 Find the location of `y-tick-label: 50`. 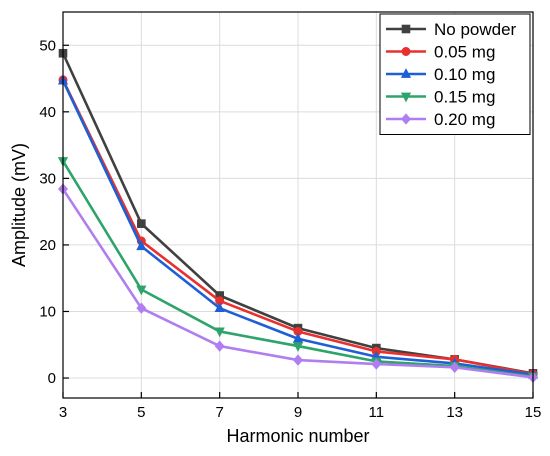

y-tick-label: 50 is located at coordinates (47, 45).